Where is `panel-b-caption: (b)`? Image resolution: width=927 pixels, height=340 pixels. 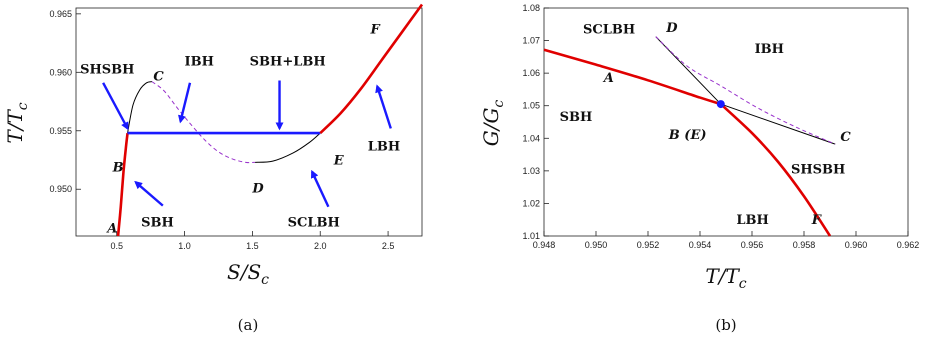 panel-b-caption: (b) is located at coordinates (725, 325).